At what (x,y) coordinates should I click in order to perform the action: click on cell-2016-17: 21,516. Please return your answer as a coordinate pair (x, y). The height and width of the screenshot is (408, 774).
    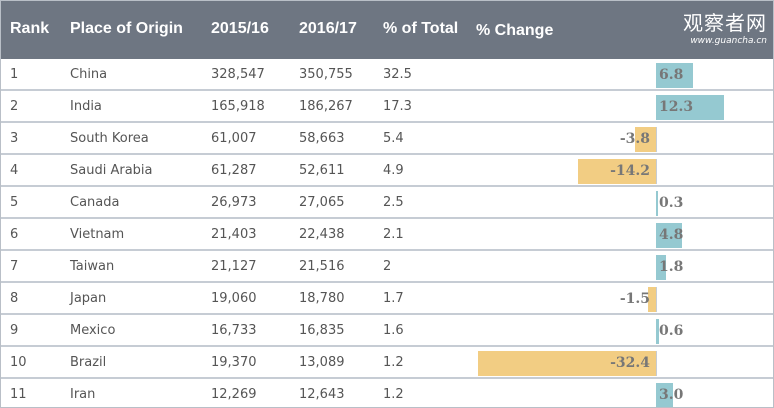
    Looking at the image, I should click on (322, 266).